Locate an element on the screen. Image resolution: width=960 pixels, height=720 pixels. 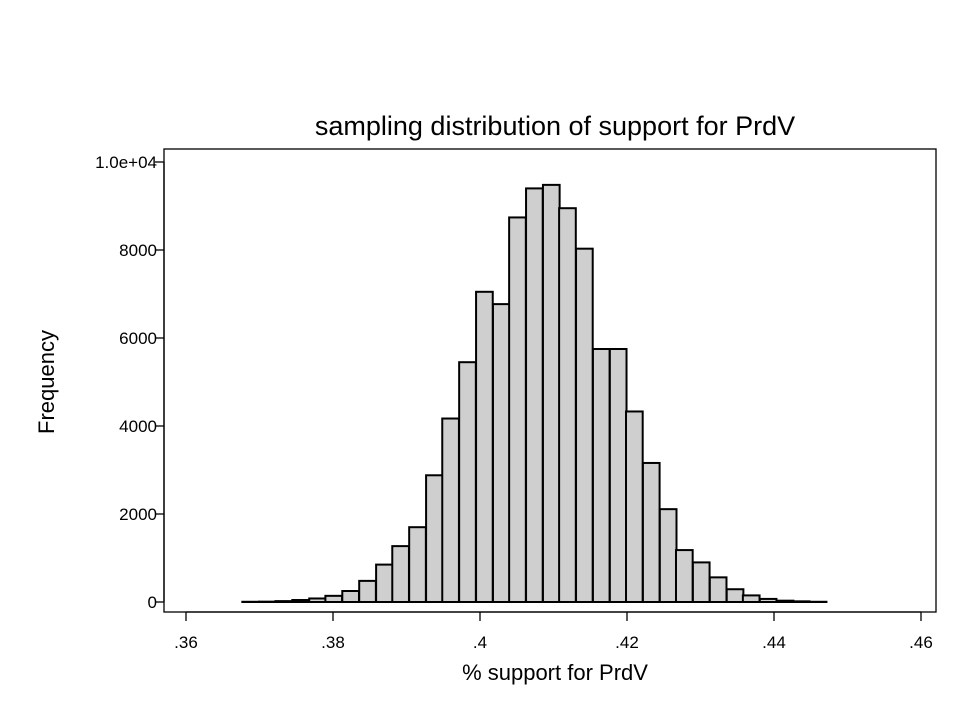
x-tick-label: .46 is located at coordinates (921, 642).